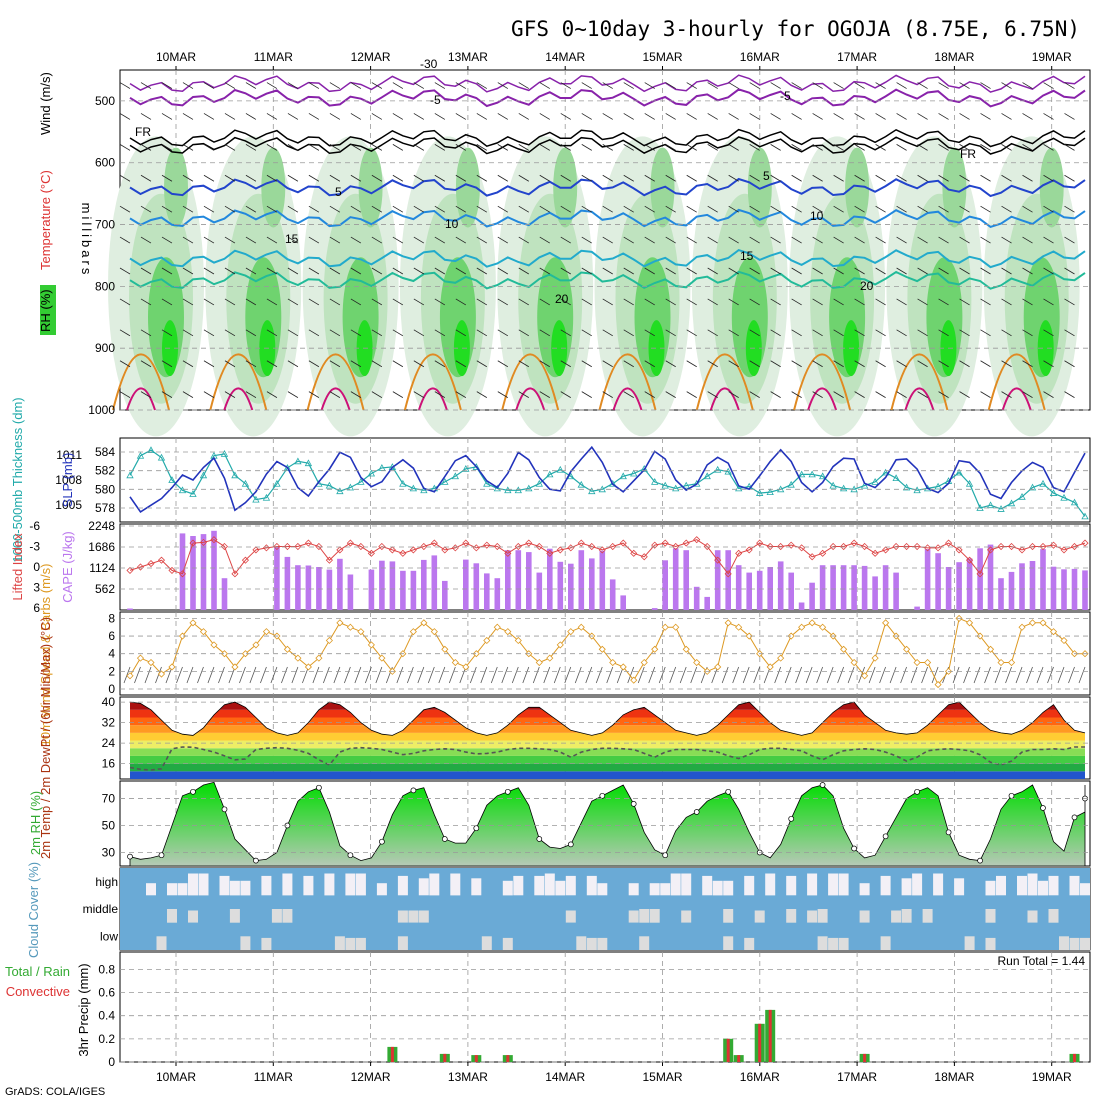  I want to click on date-label-bottom: 17MAR, so click(857, 1077).